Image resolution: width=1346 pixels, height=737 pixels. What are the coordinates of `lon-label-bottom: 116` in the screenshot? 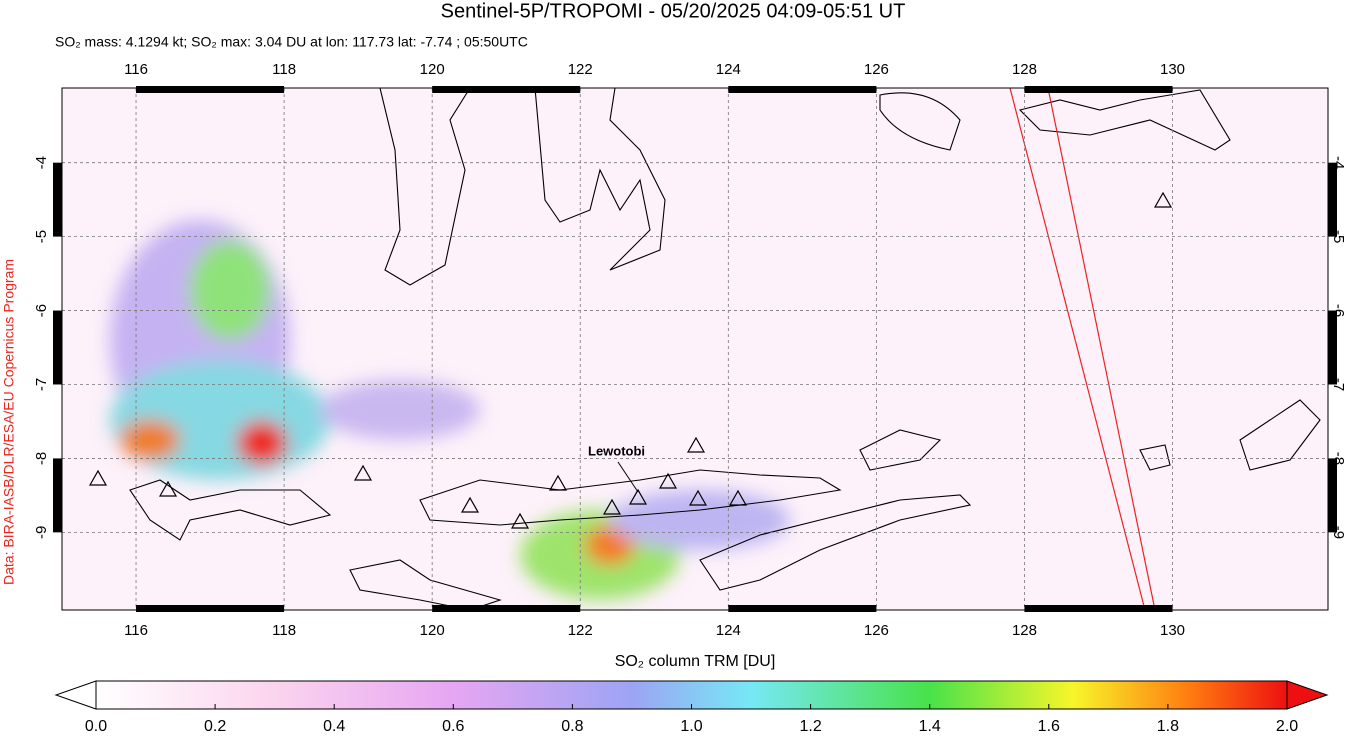 It's located at (136, 630).